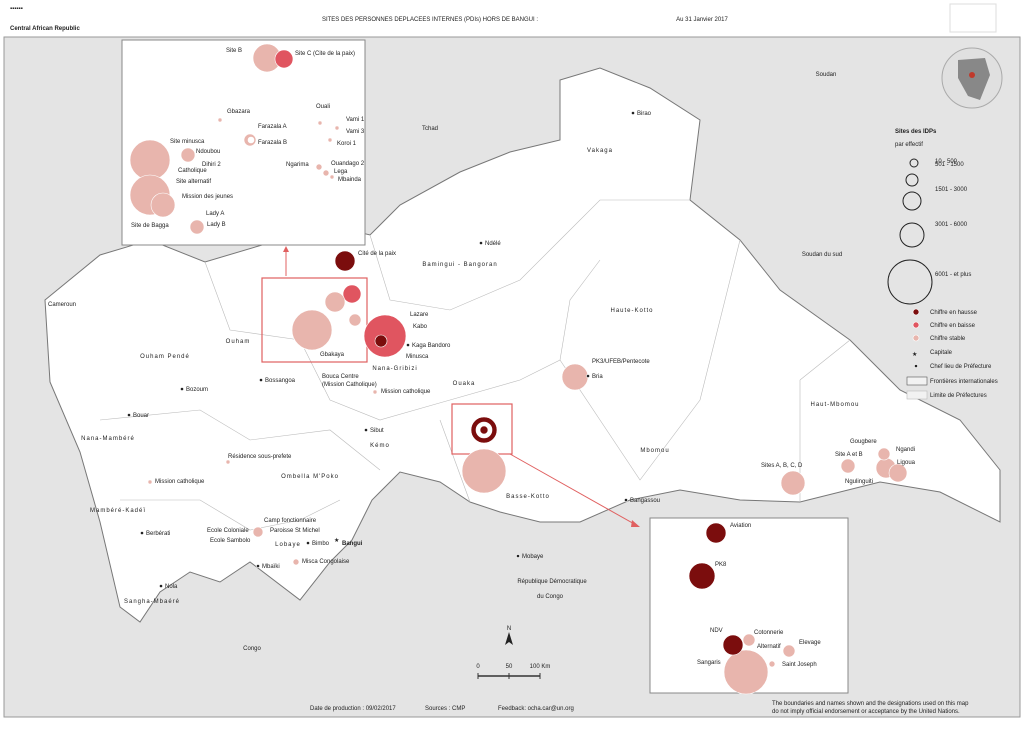 The width and height of the screenshot is (1024, 730). I want to click on inset-north-extent, so click(314, 320).